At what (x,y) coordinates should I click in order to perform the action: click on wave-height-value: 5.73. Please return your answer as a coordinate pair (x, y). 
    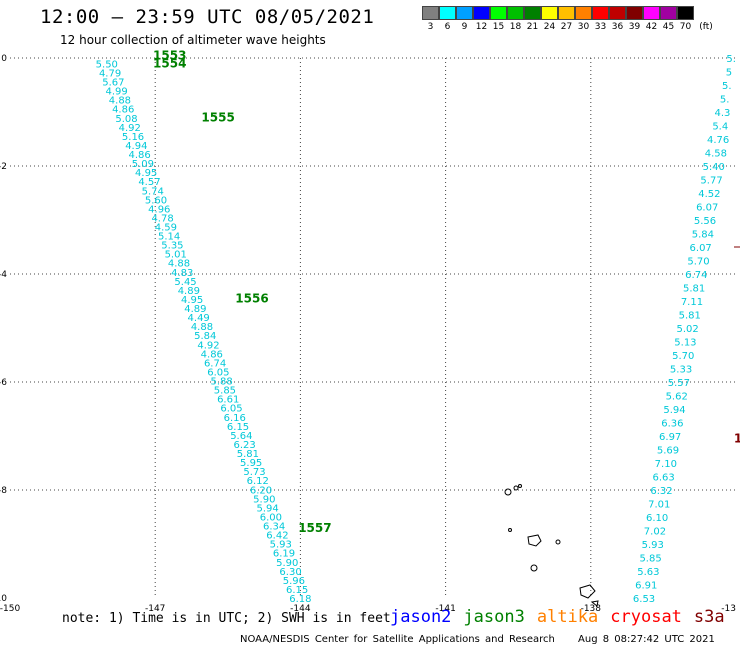
    Looking at the image, I should click on (254, 472).